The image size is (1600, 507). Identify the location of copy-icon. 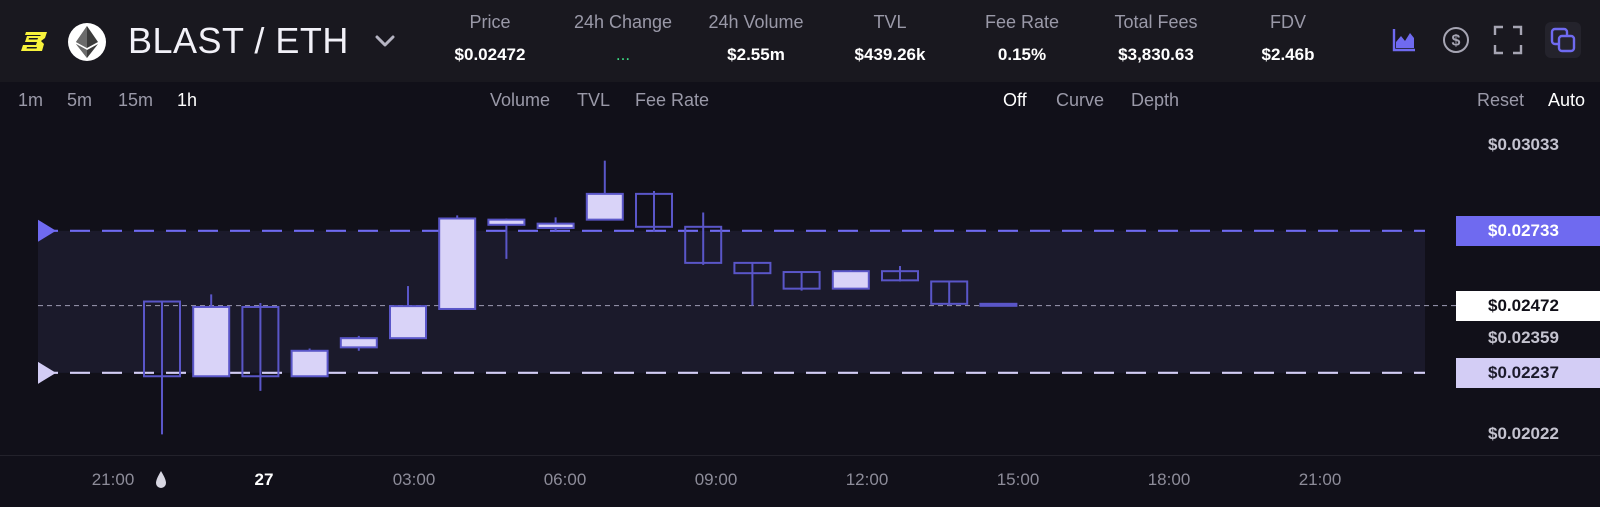
(1563, 40).